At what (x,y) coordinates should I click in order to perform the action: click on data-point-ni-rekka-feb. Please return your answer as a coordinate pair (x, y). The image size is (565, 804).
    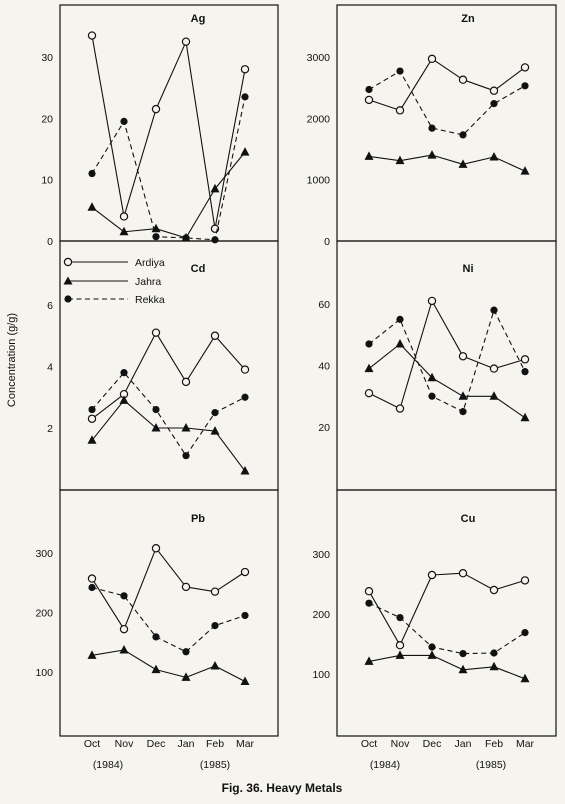
    Looking at the image, I should click on (494, 310).